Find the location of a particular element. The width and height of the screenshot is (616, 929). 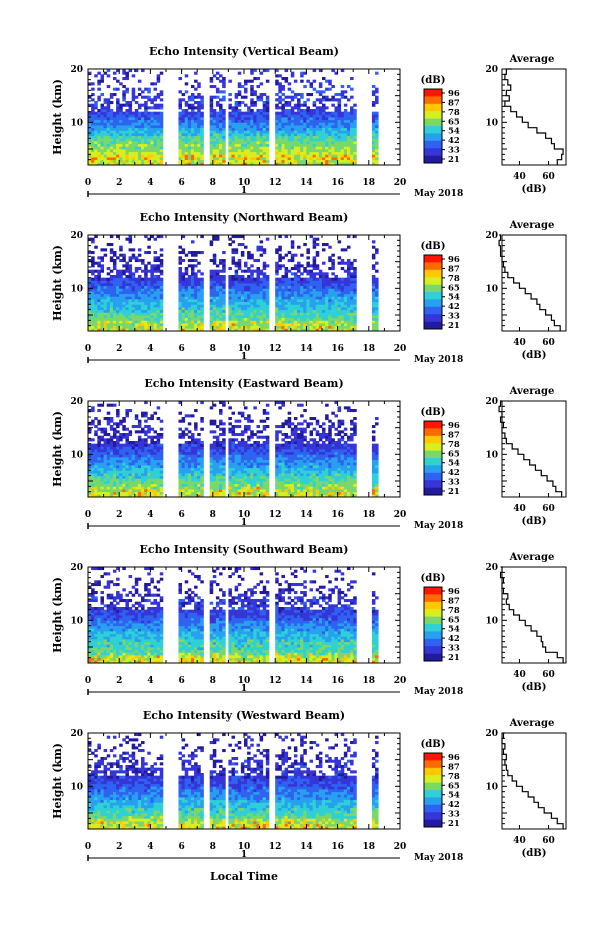

colorbar-swatch is located at coordinates (433, 259).